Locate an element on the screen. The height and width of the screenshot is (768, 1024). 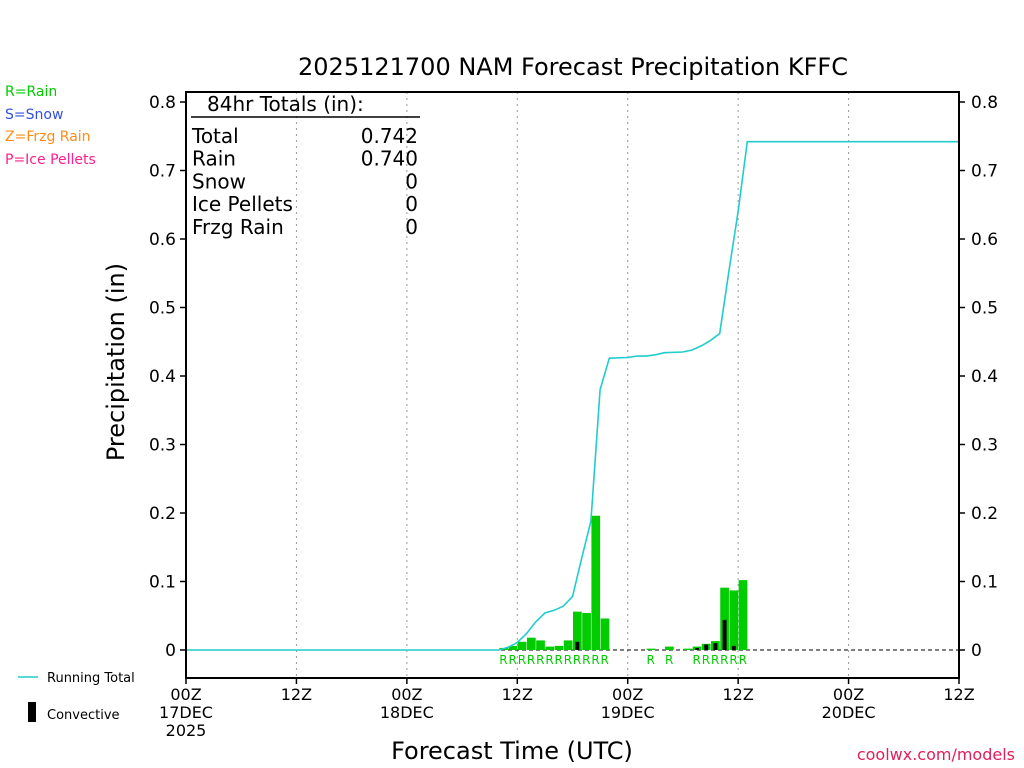
y-tick-label-right: 0.8 is located at coordinates (984, 103).